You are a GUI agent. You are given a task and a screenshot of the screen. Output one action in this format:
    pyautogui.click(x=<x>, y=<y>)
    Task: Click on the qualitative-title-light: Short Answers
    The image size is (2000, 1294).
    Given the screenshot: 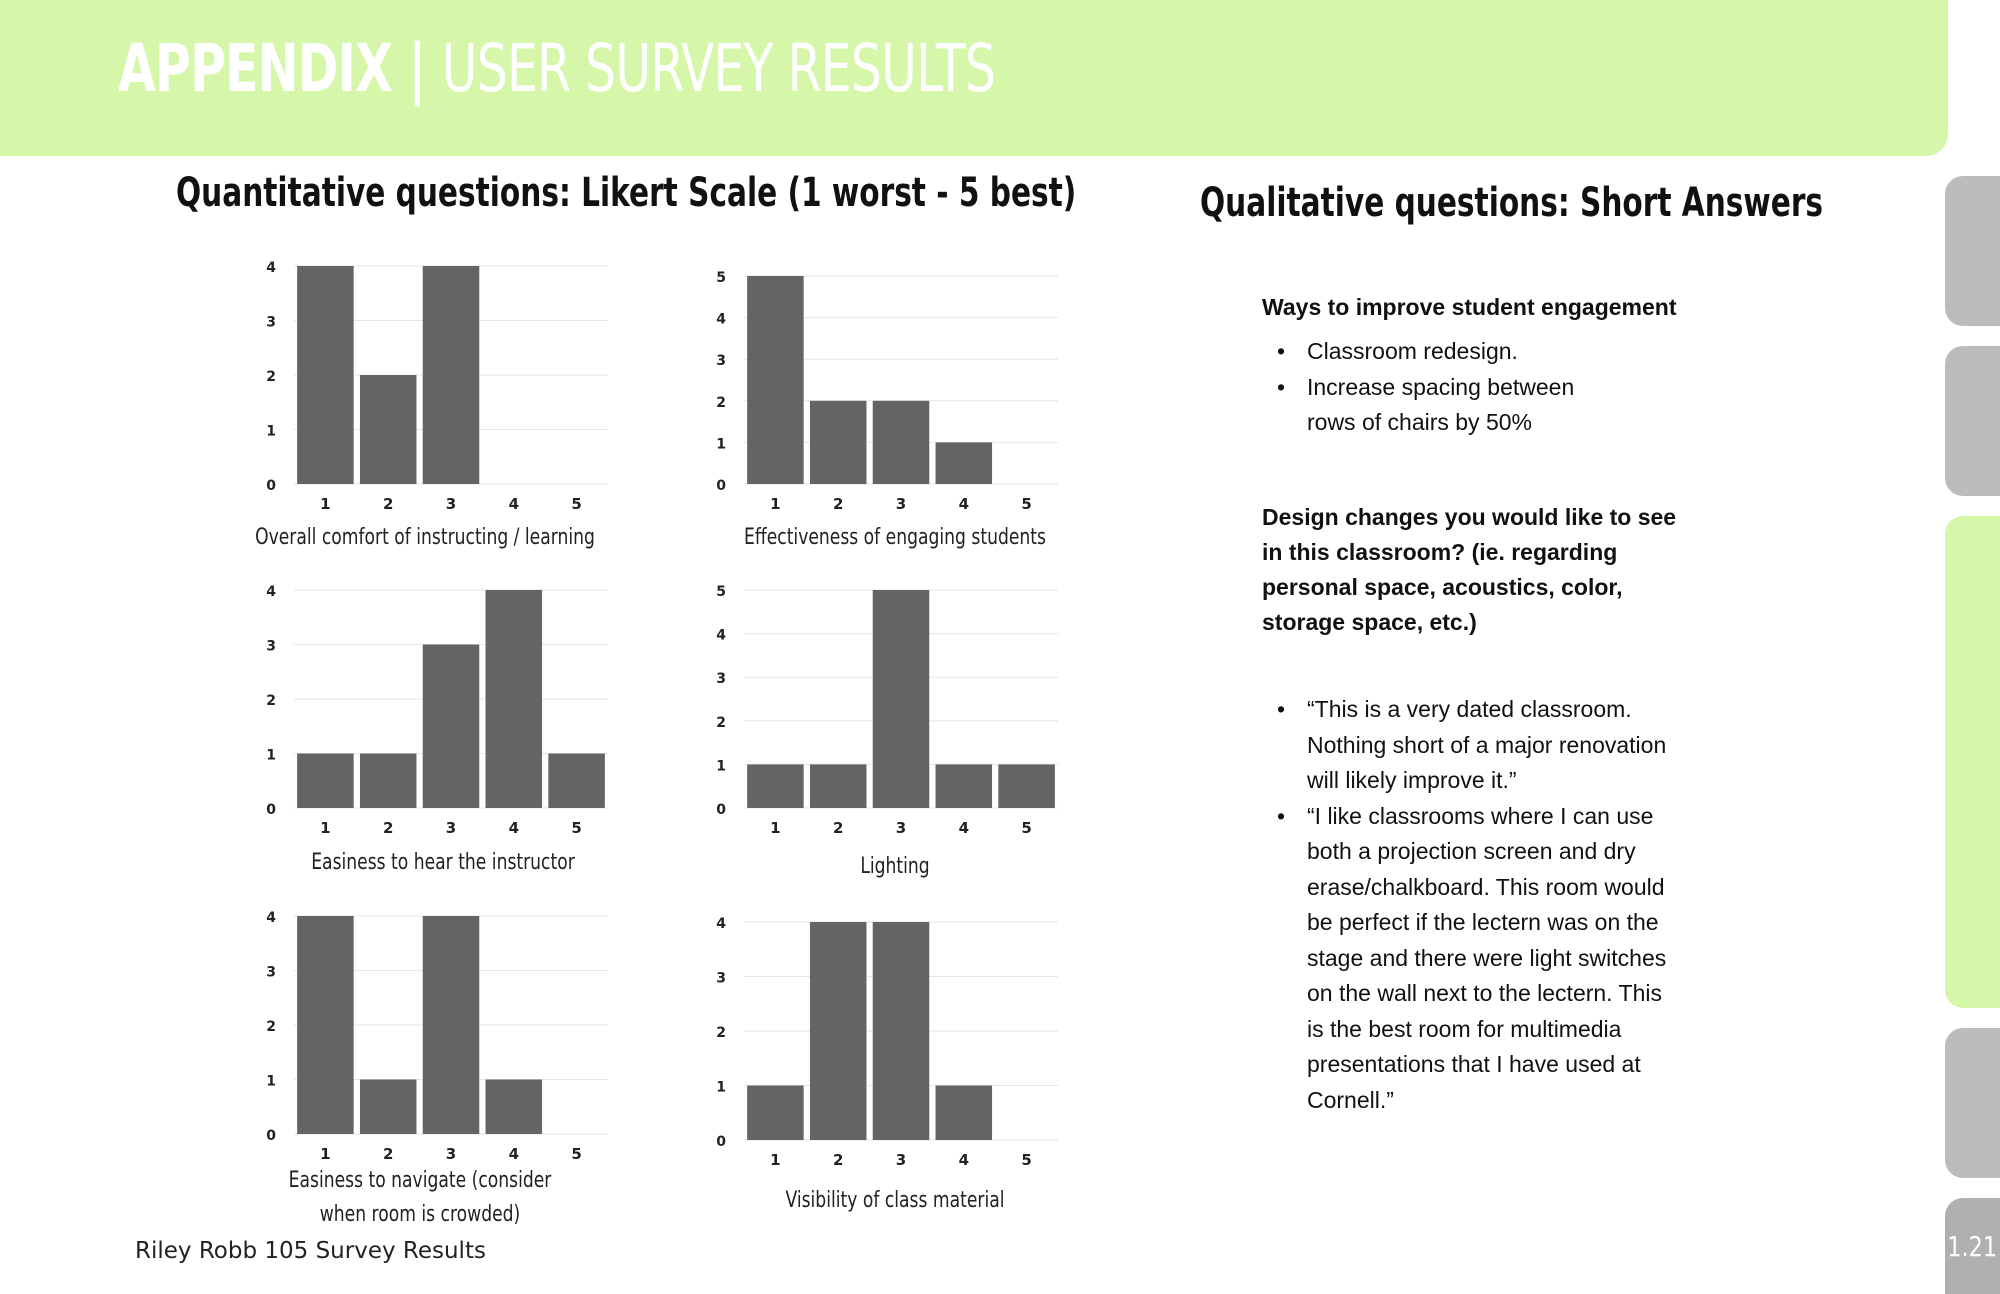 What is the action you would take?
    pyautogui.click(x=1696, y=203)
    